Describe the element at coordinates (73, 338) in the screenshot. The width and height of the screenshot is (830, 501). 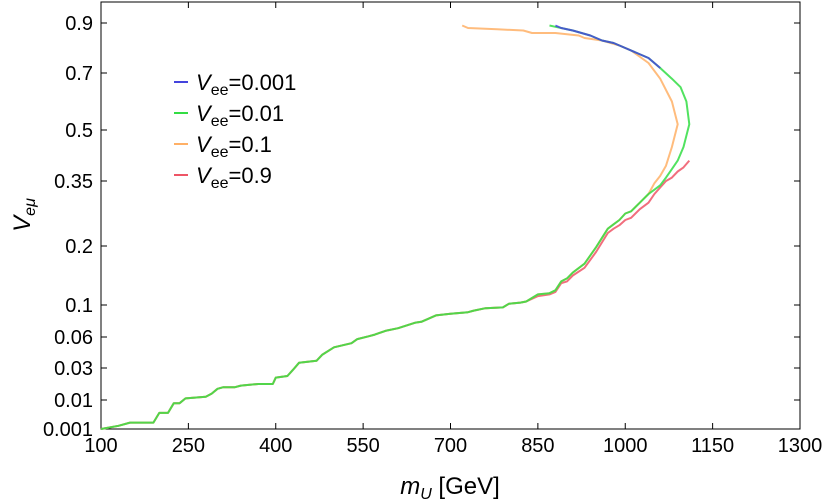
I see `y-tick-label: 0.06` at that location.